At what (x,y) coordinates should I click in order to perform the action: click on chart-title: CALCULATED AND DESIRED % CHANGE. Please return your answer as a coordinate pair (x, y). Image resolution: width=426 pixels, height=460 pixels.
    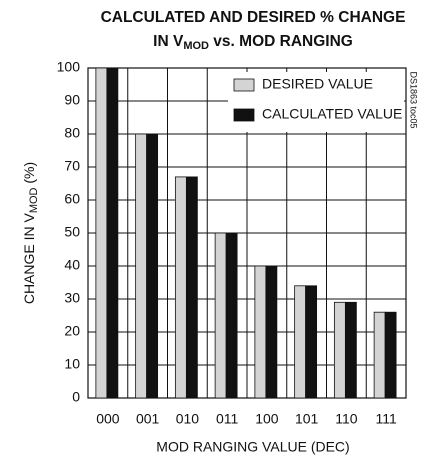
    Looking at the image, I should click on (253, 17).